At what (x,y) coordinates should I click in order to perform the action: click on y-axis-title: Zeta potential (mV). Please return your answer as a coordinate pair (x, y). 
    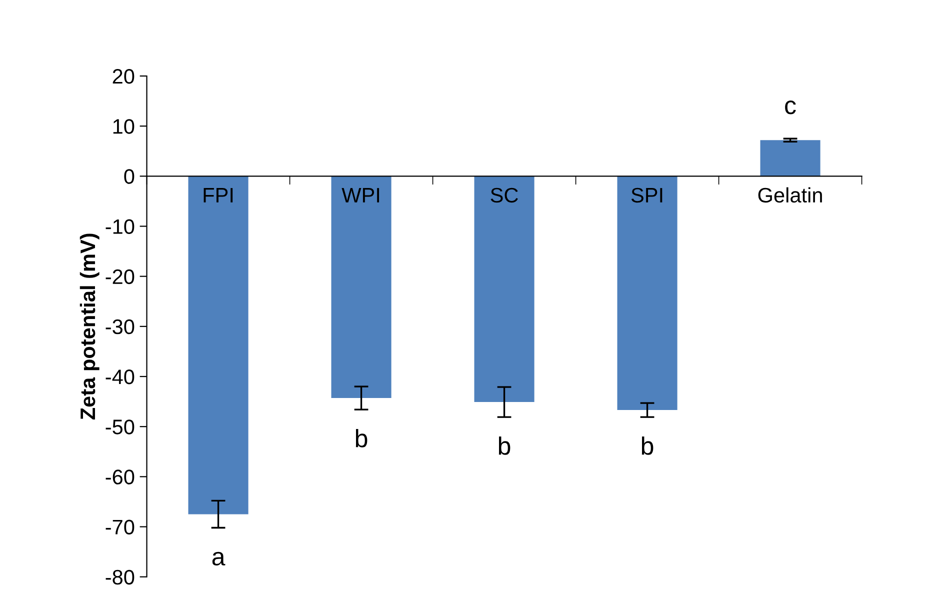
    Looking at the image, I should click on (90, 327).